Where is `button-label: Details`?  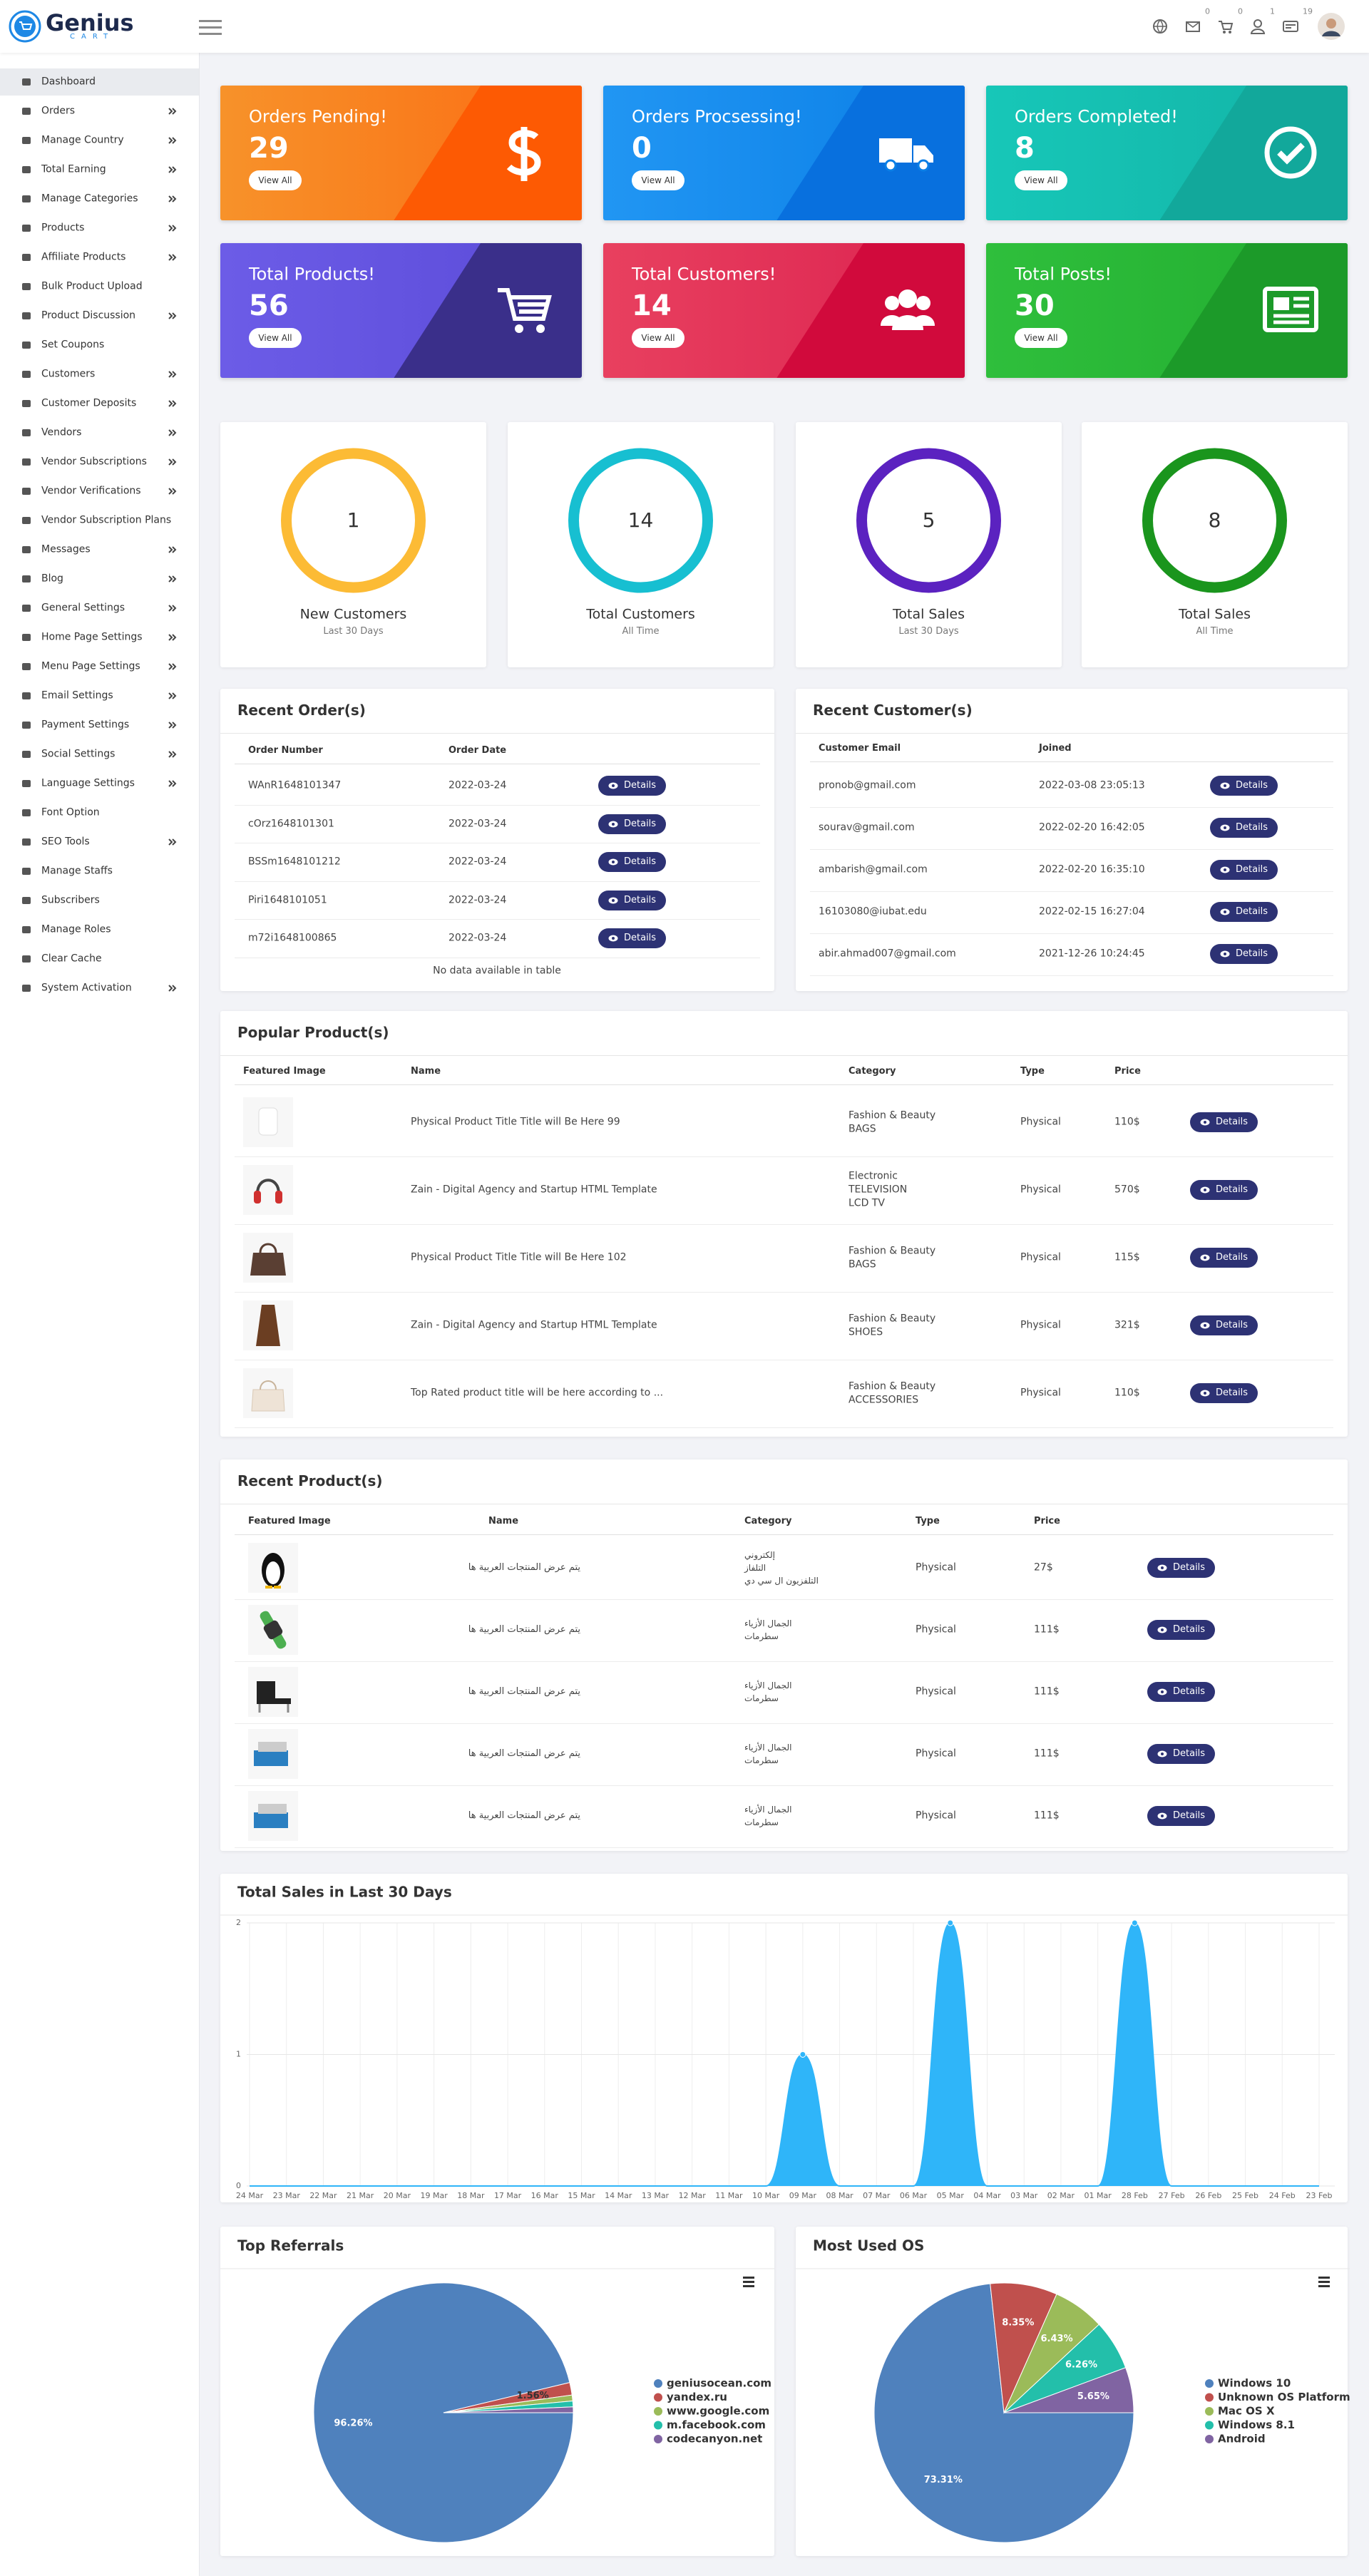
button-label: Details is located at coordinates (1252, 785).